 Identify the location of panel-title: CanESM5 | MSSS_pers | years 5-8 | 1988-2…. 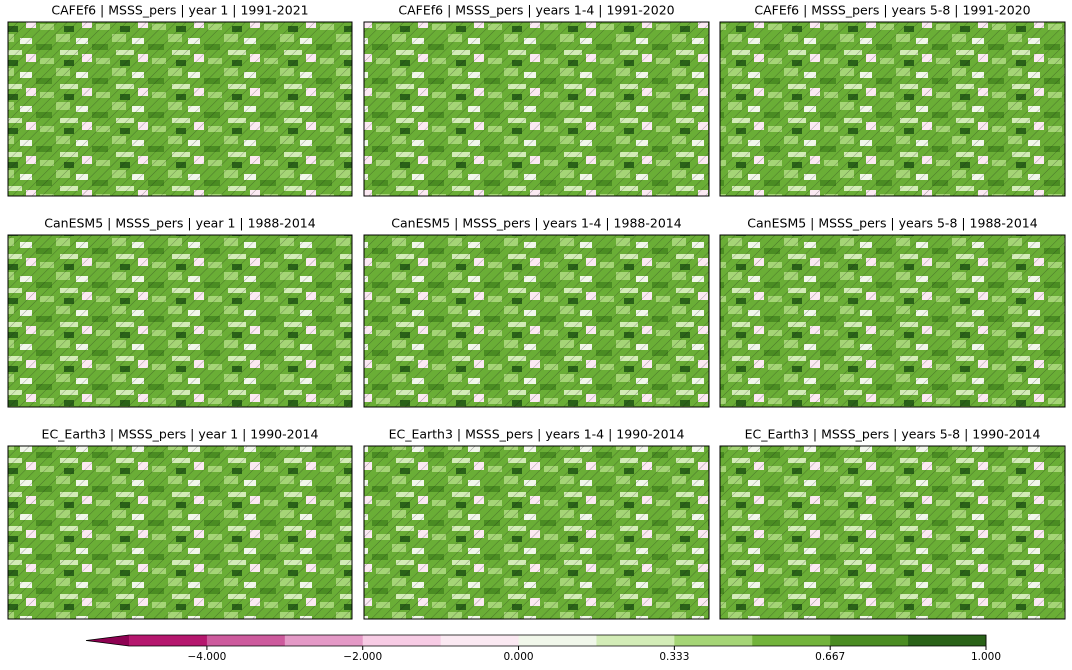
(892, 223).